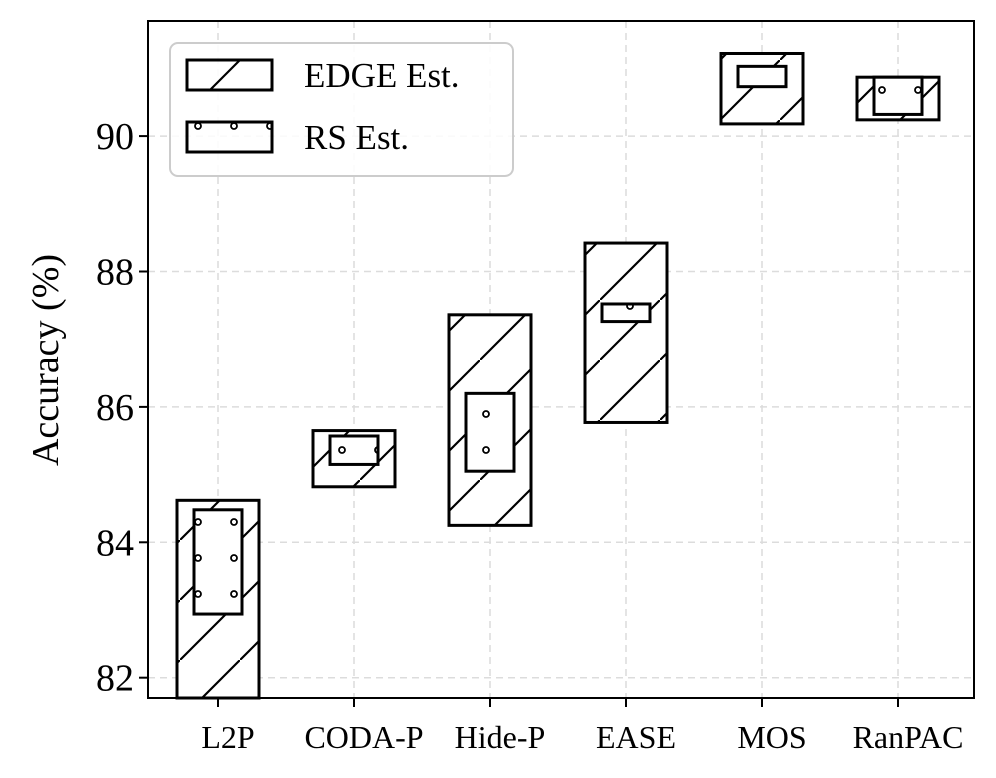 The image size is (996, 778). Describe the element at coordinates (500, 737) in the screenshot. I see `x-tick-label: Hide-P` at that location.